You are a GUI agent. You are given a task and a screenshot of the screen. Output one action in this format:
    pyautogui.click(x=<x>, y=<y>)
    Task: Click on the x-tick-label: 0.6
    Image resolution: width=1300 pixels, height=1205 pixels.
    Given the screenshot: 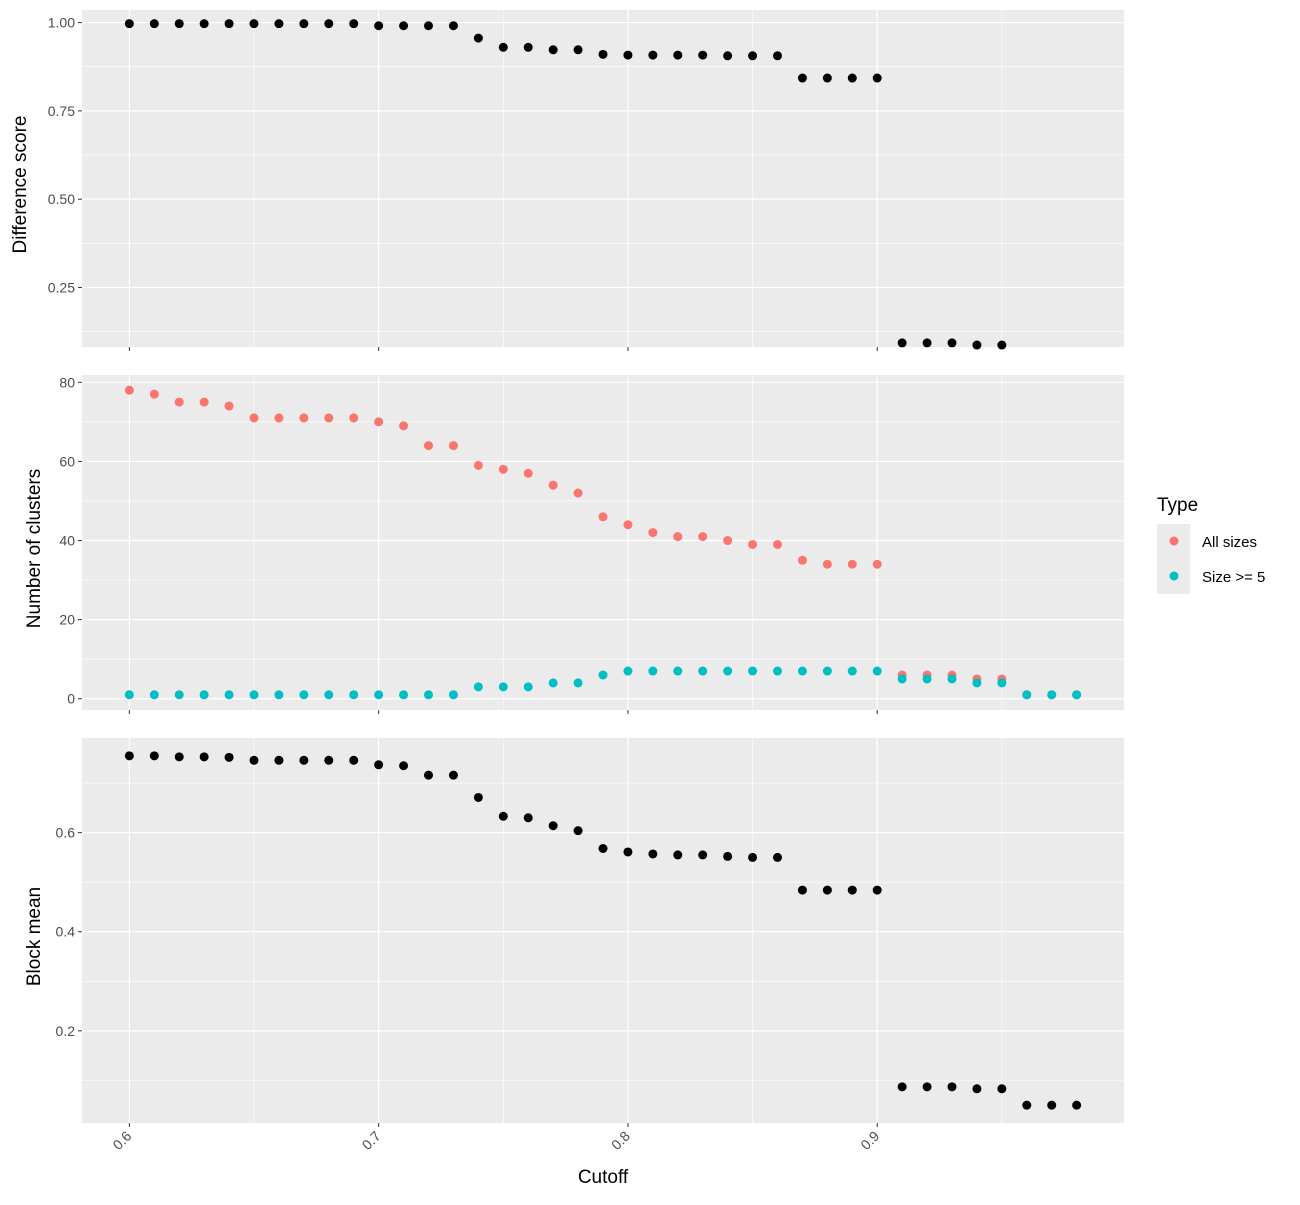 What is the action you would take?
    pyautogui.click(x=121, y=1140)
    